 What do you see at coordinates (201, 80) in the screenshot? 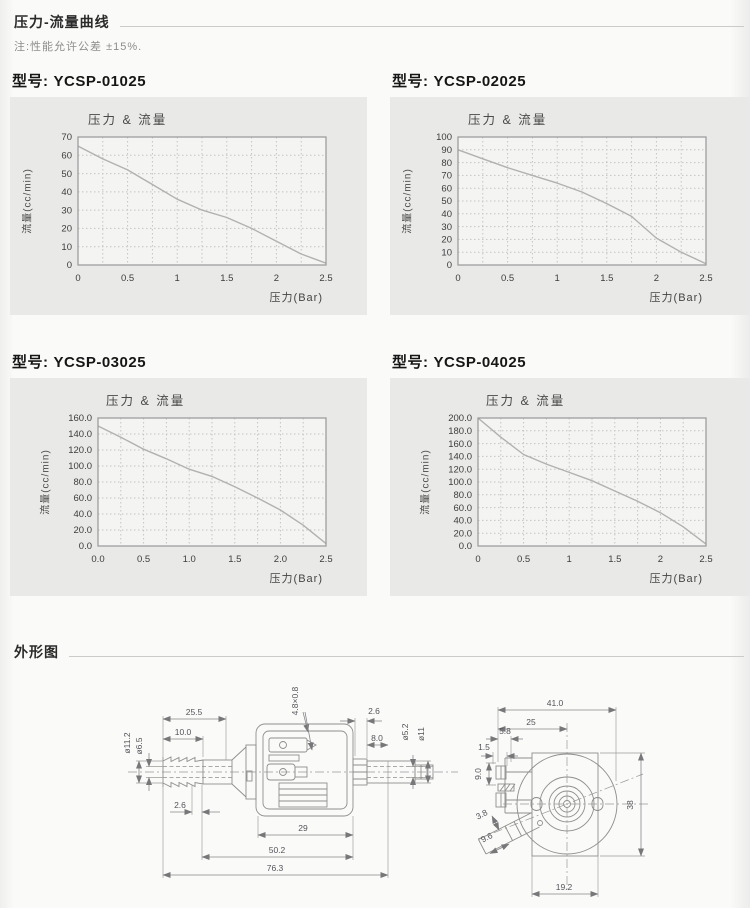
I see `model-title: 型号: YCSP-01025` at bounding box center [201, 80].